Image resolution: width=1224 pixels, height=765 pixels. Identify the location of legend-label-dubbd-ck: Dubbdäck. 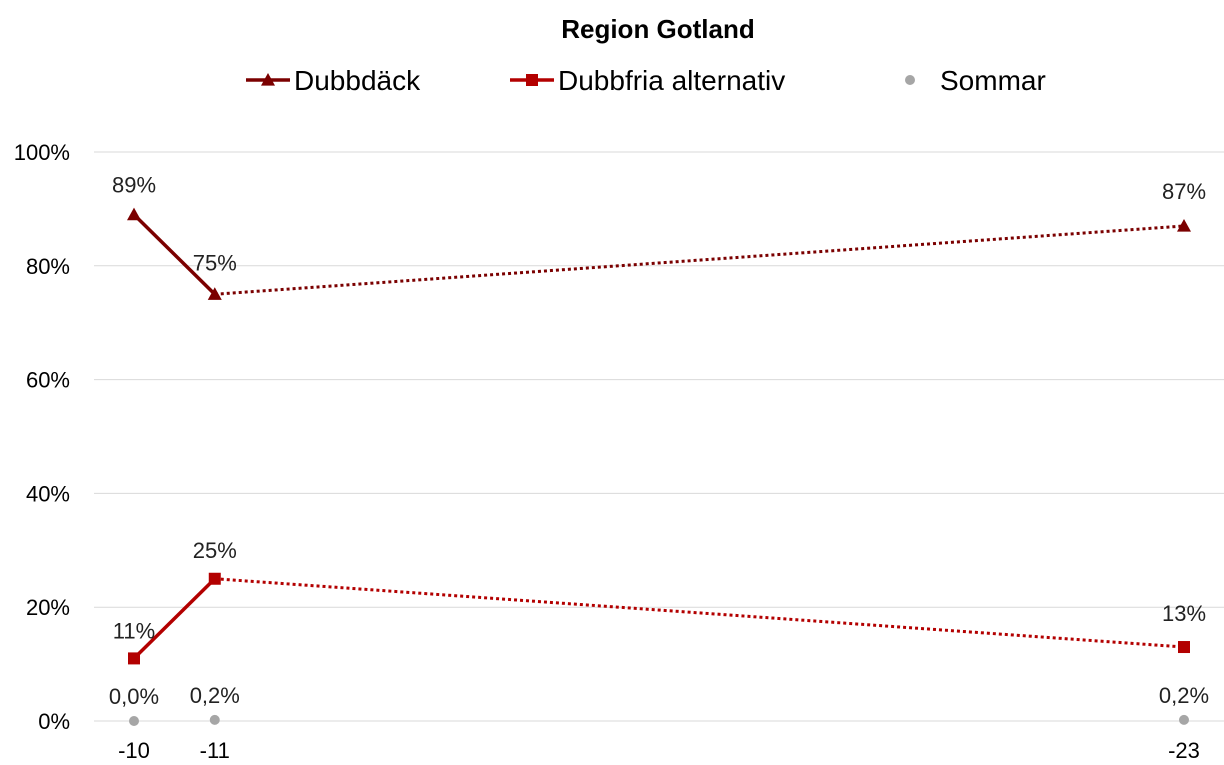
(357, 80).